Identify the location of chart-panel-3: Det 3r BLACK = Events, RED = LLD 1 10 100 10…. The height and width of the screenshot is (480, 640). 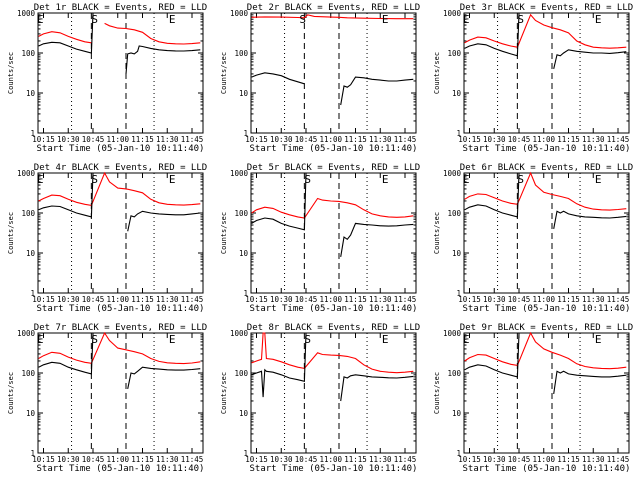
(533, 78).